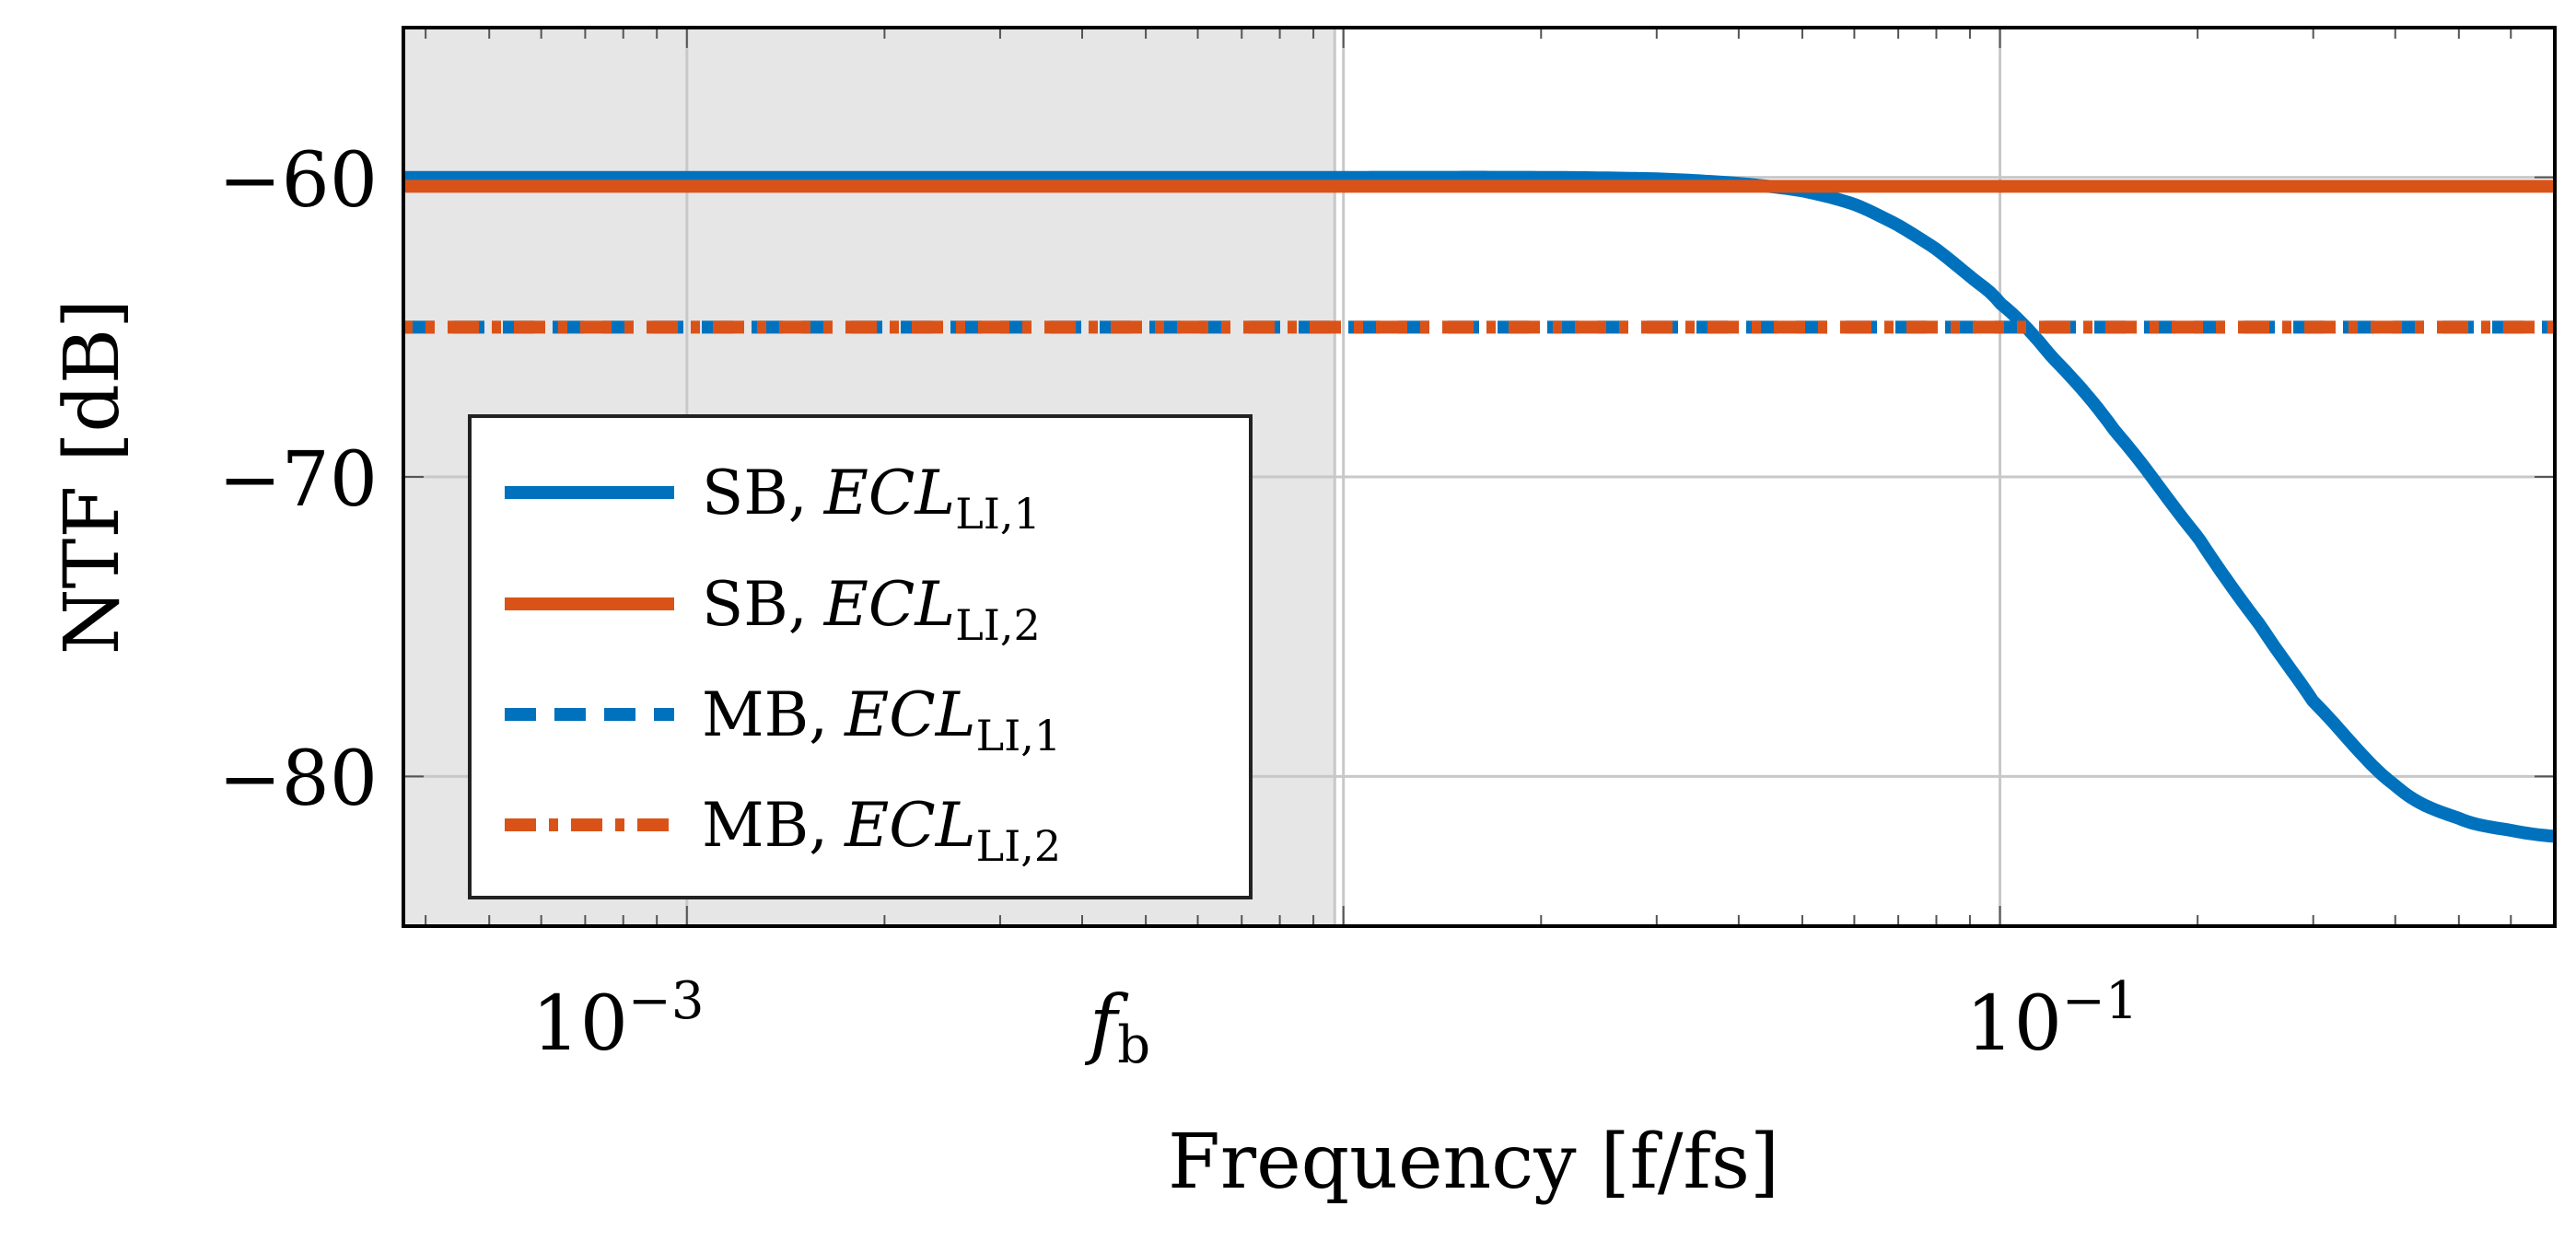  What do you see at coordinates (871, 609) in the screenshot?
I see `legend-label-sb-ecl2: SB, ECLLI,2` at bounding box center [871, 609].